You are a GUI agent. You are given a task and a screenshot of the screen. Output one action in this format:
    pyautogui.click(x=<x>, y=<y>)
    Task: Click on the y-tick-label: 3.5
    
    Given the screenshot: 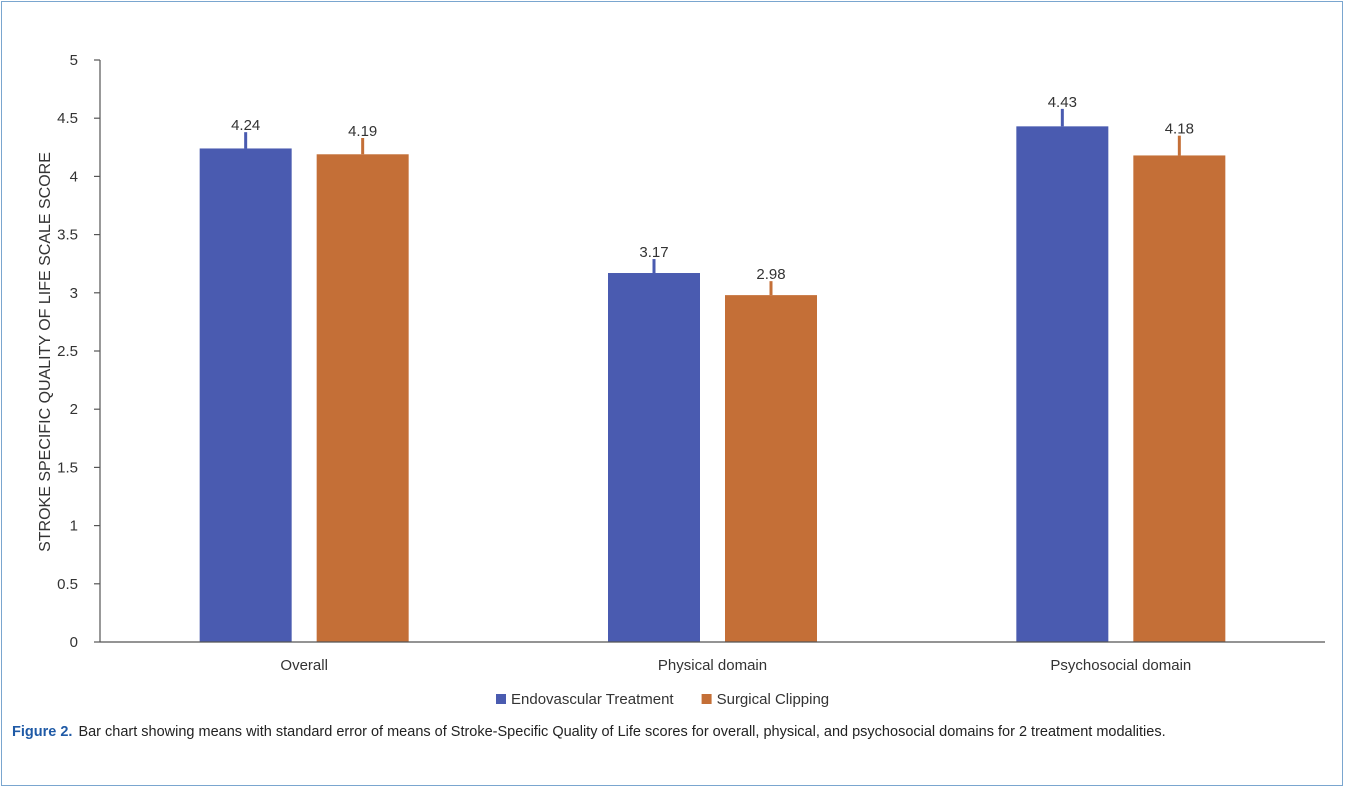 What is the action you would take?
    pyautogui.click(x=67, y=235)
    